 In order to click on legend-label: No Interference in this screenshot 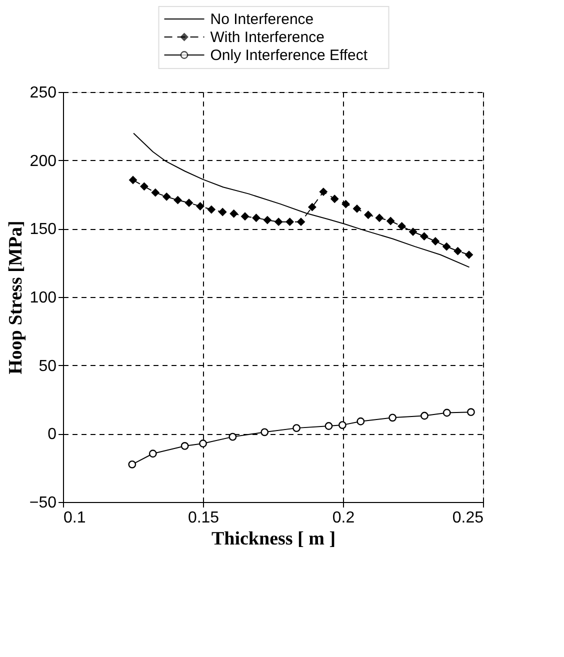, I will do `click(262, 19)`.